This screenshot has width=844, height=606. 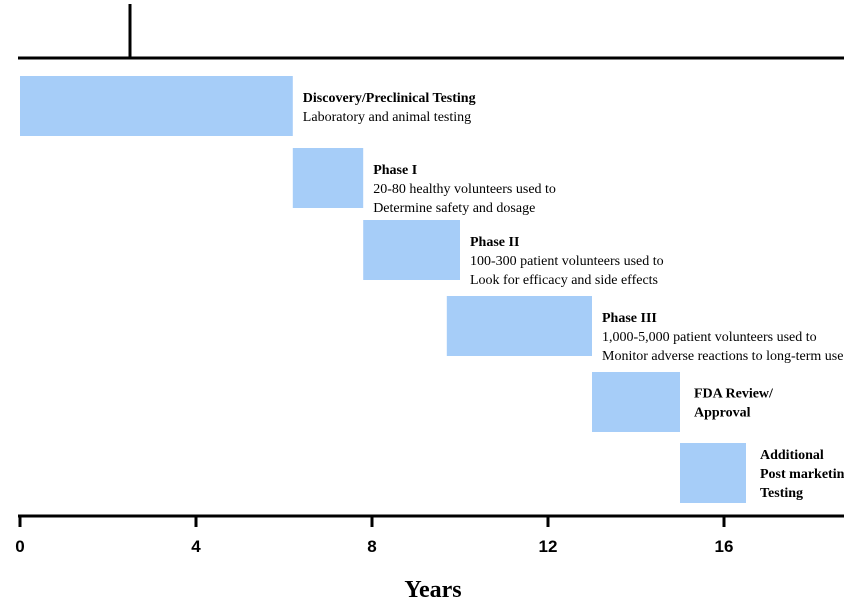 I want to click on phase-description-line: Testing, so click(x=781, y=493).